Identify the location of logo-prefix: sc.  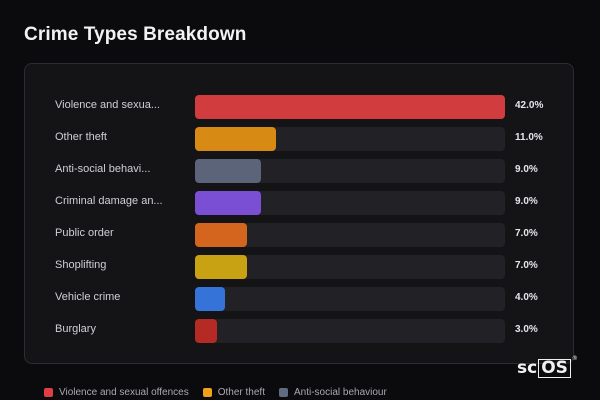
(527, 368).